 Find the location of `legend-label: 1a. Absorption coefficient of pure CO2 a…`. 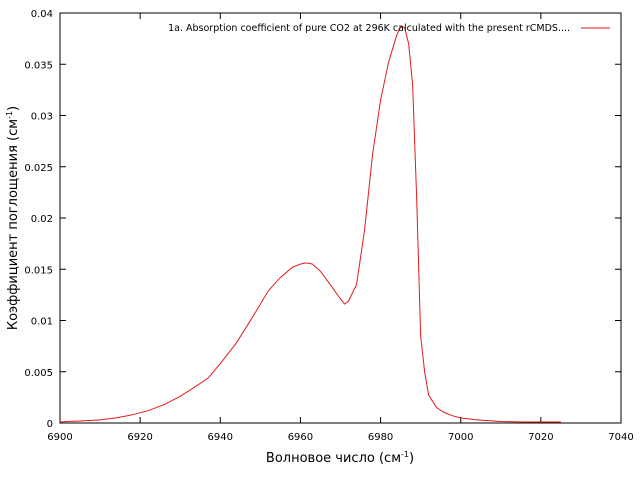

legend-label: 1a. Absorption coefficient of pure CO2 a… is located at coordinates (369, 28).